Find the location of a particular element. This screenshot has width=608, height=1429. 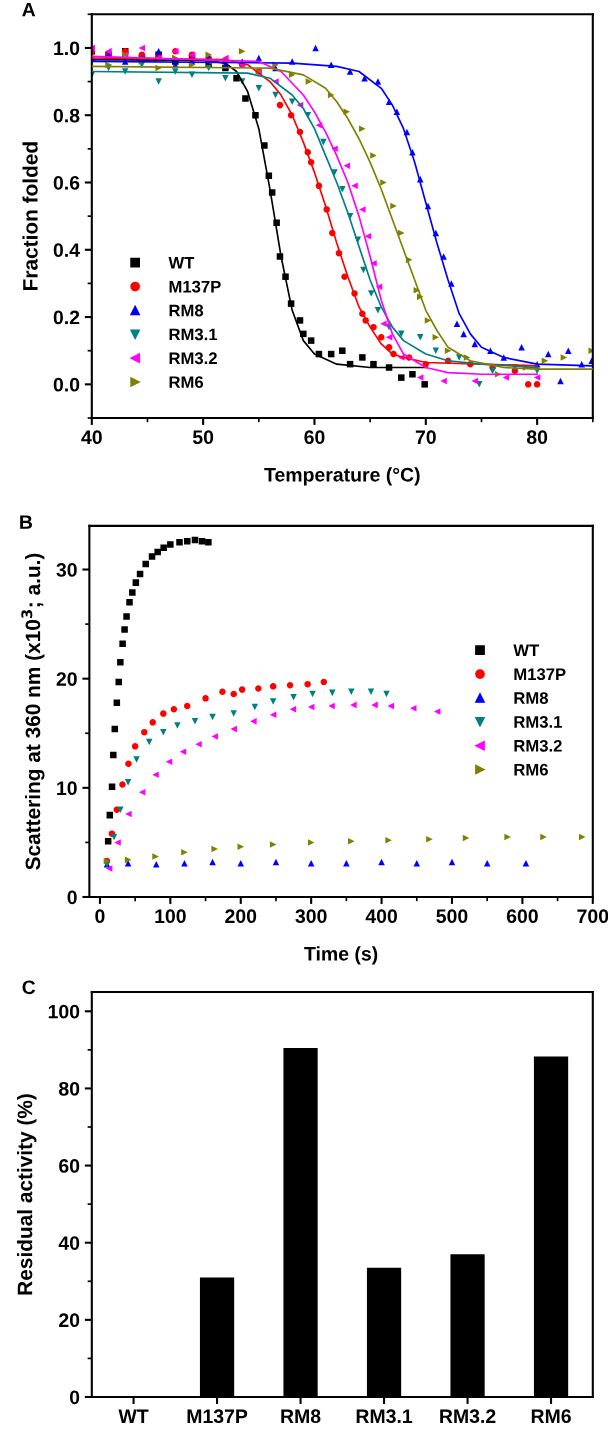

x-tick-label: RM3.1 is located at coordinates (384, 1416).